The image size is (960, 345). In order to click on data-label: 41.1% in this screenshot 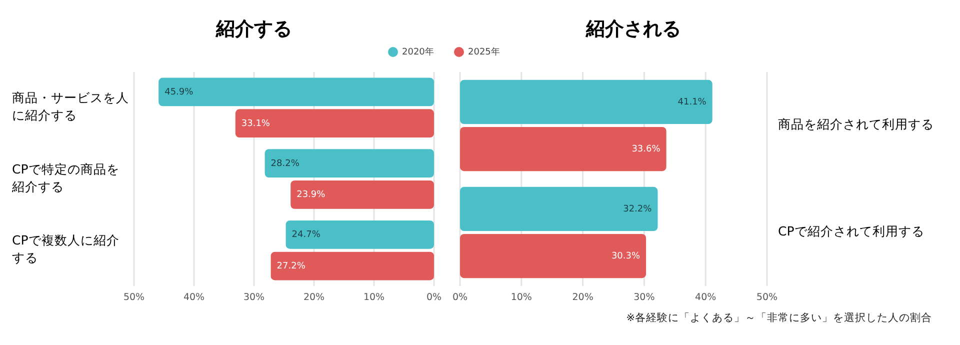, I will do `click(692, 102)`.